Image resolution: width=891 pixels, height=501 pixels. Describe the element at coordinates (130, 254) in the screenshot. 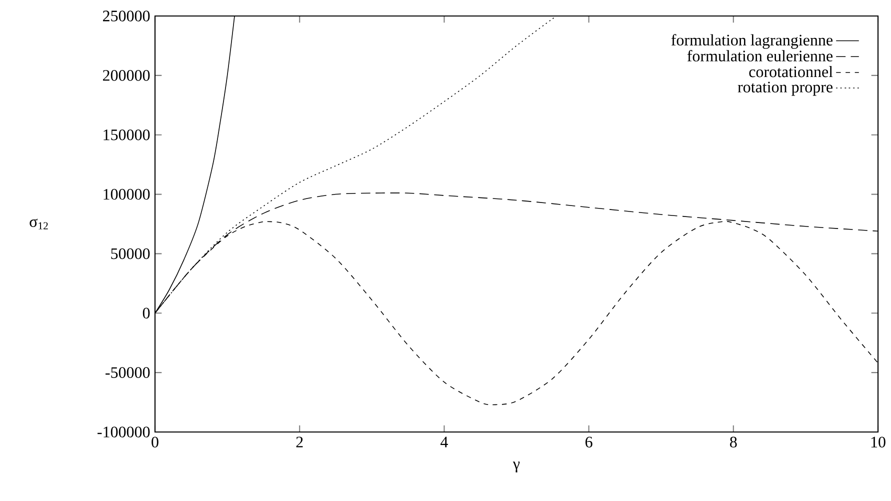

I see `y-tick-label: 50000` at that location.